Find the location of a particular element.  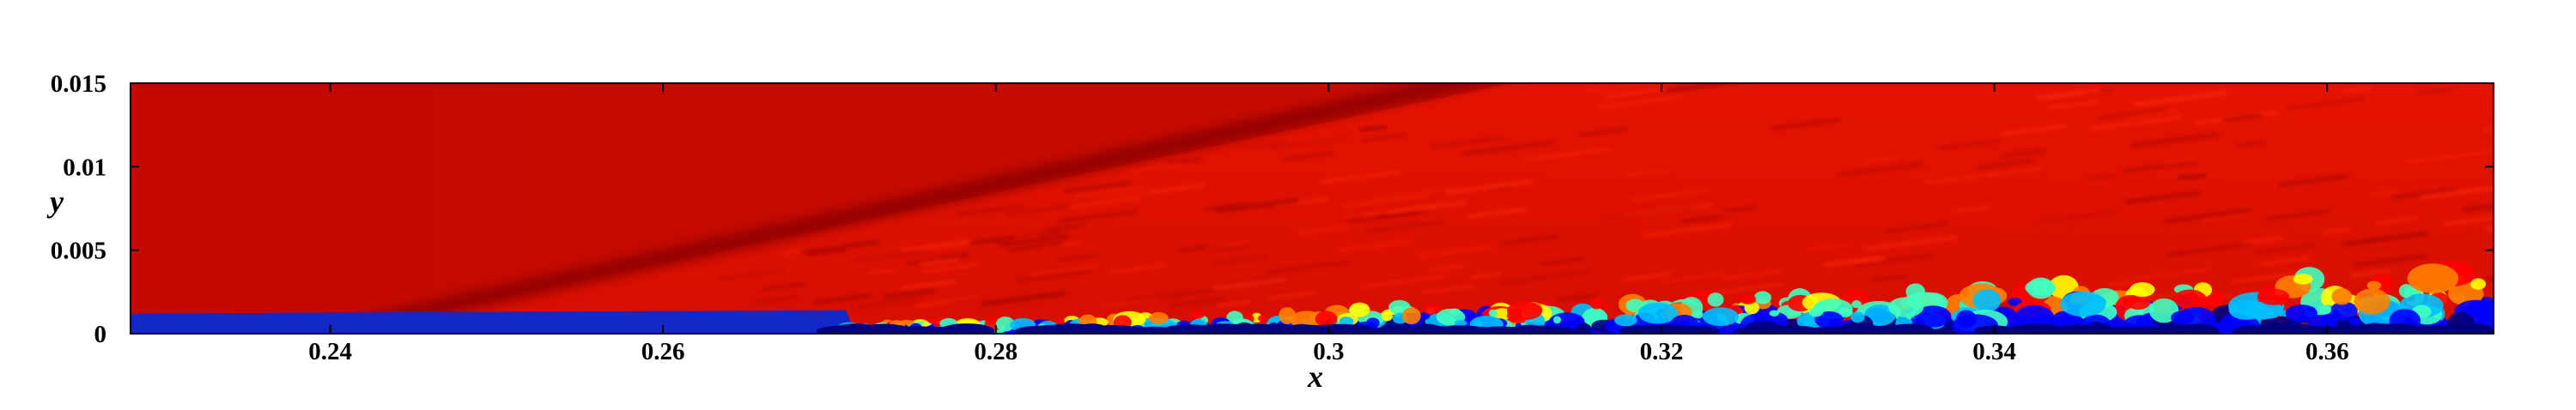

y-axis-label: y is located at coordinates (55, 201).